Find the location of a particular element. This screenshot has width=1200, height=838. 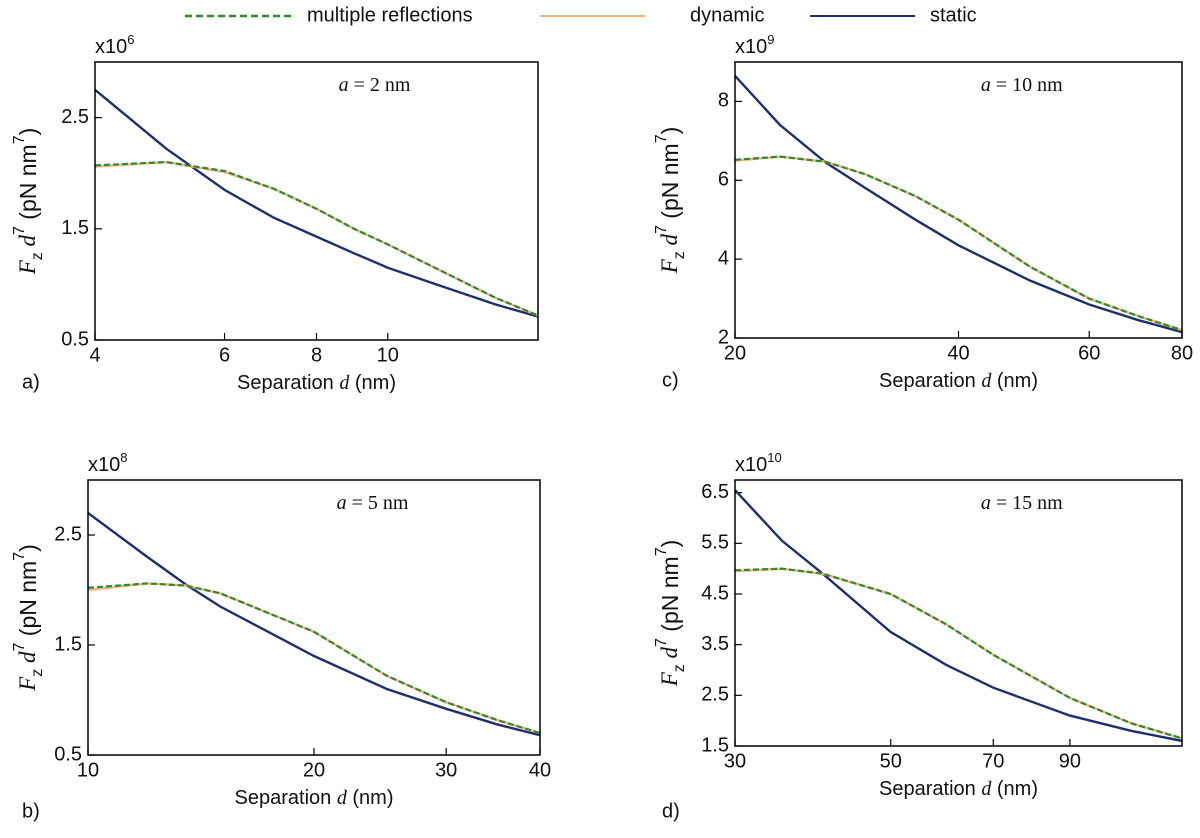

panel-label: c) is located at coordinates (670, 380).